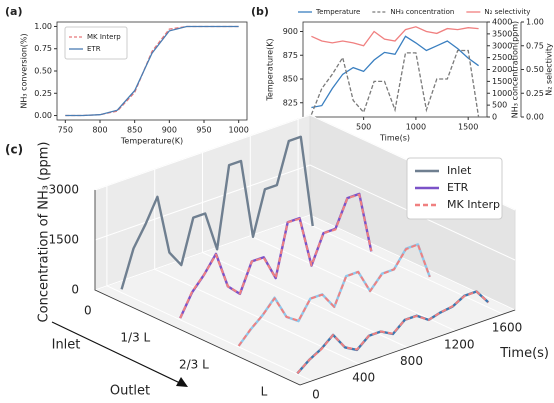 The width and height of the screenshot is (554, 403). Describe the element at coordinates (290, 55) in the screenshot. I see `y-tick-label: 875` at that location.